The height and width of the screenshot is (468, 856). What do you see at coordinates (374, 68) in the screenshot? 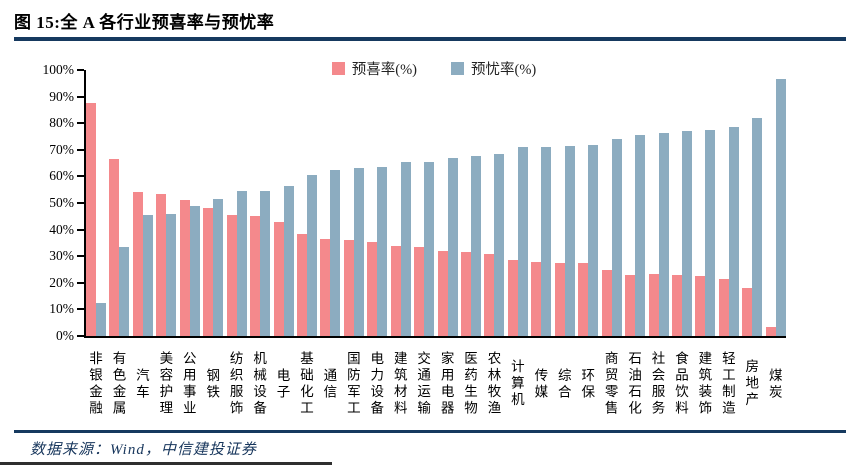
I see `legend-item-positive: 预喜率(%)` at bounding box center [374, 68].